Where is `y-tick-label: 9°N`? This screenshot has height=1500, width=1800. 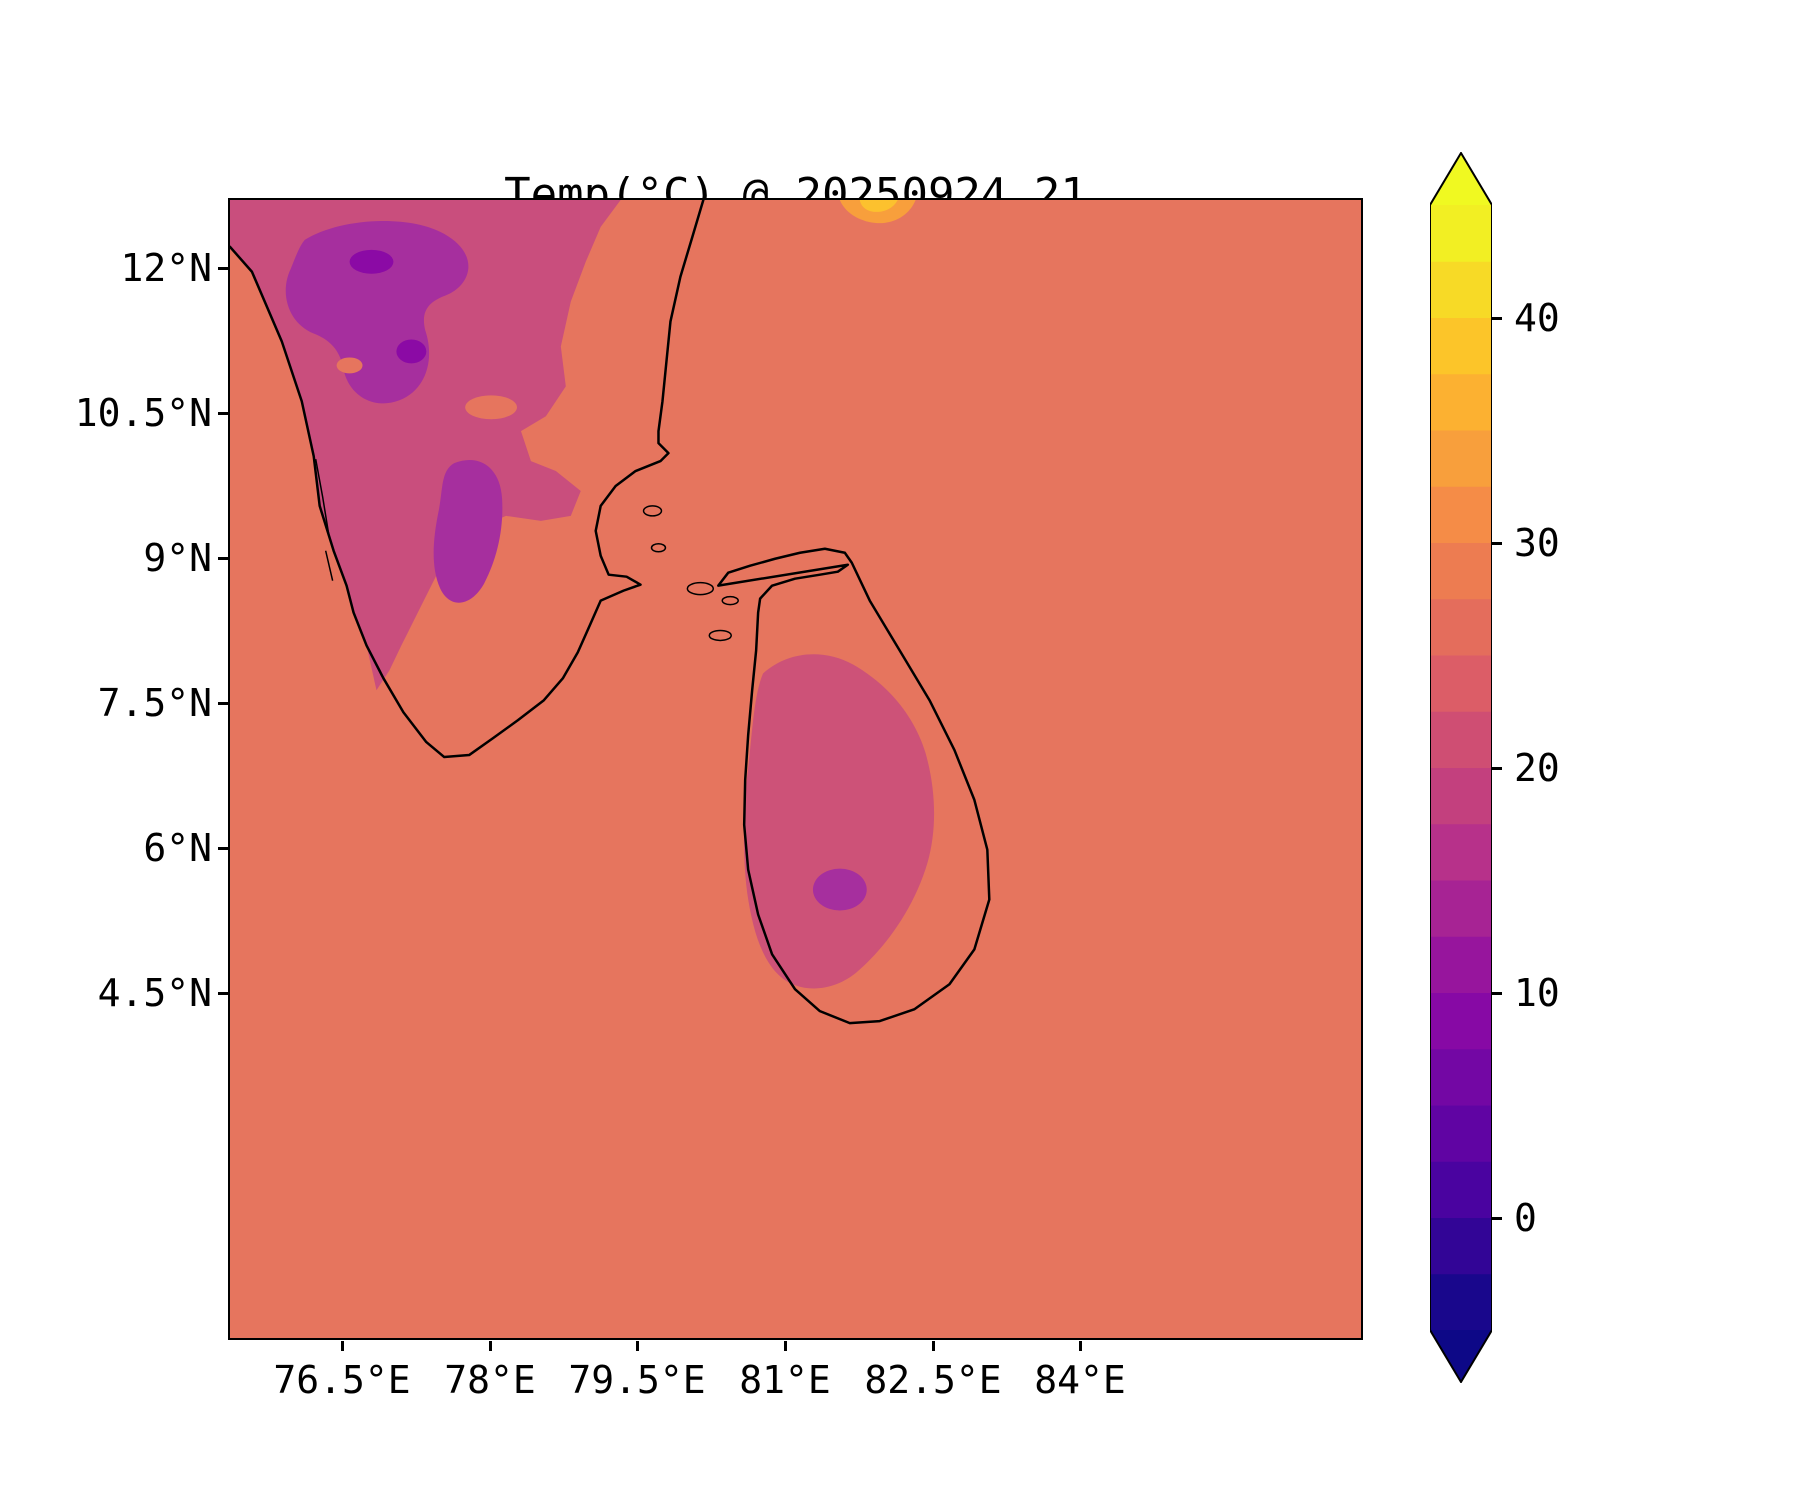 y-tick-label: 9°N is located at coordinates (177, 558).